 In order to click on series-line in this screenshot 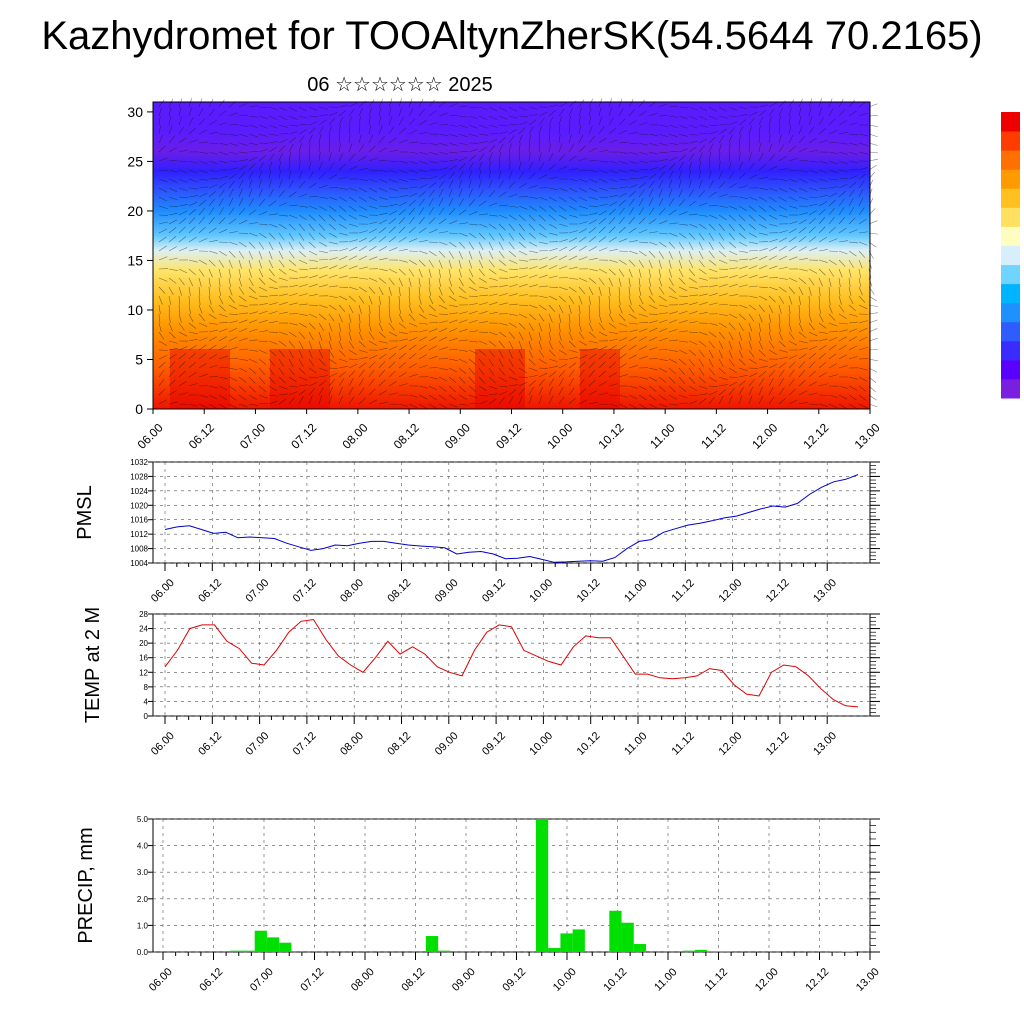, I will do `click(511, 518)`.